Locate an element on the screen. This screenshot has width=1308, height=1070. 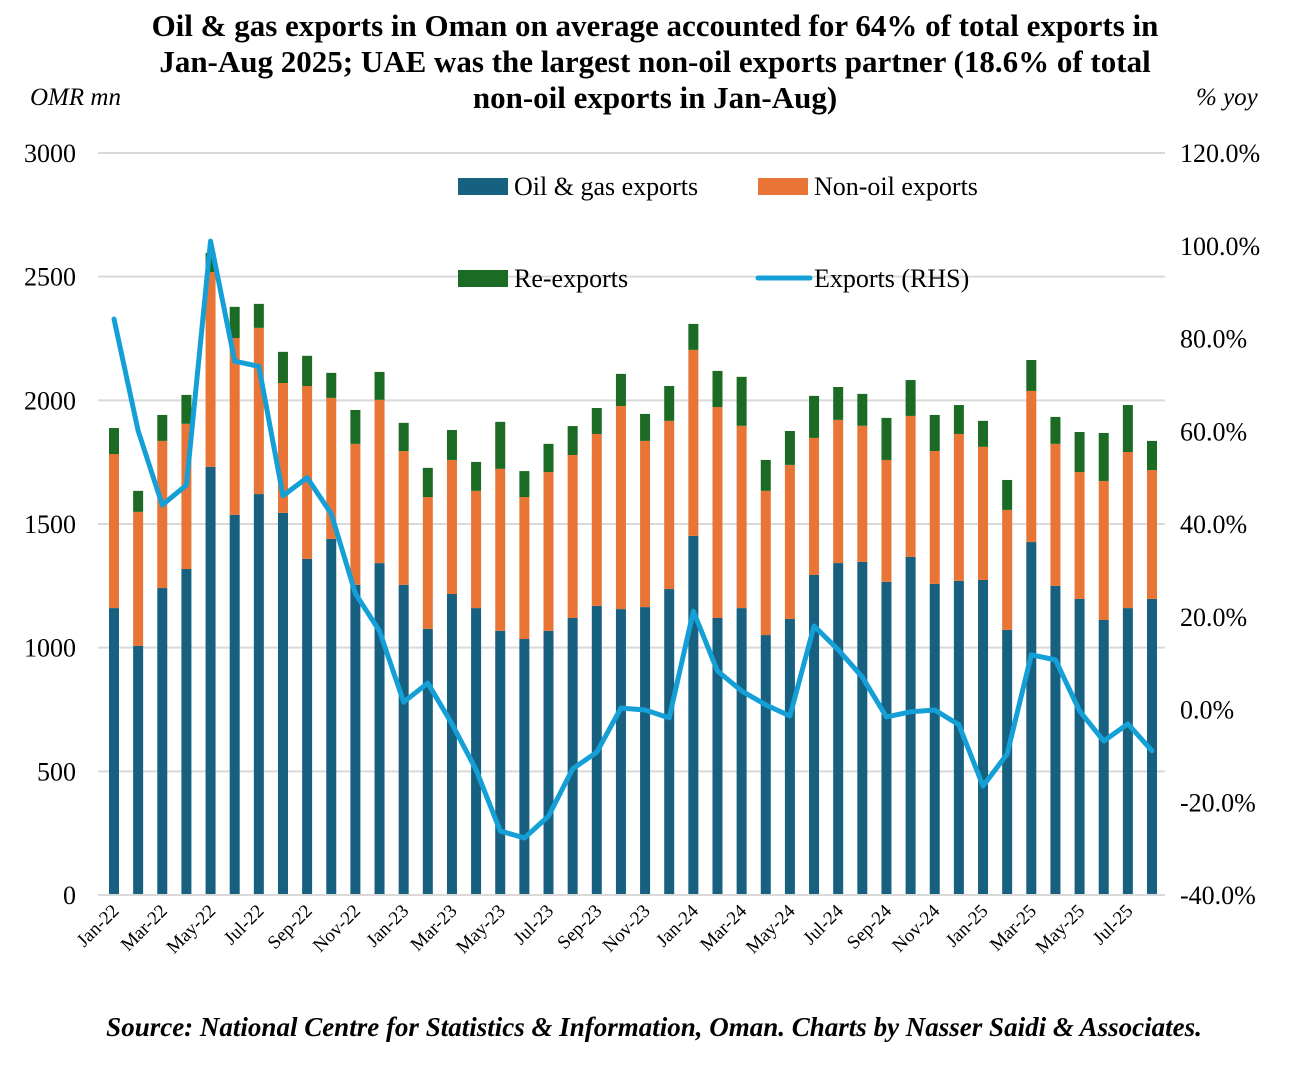
legend-label: Exports (RHS) is located at coordinates (891, 278).